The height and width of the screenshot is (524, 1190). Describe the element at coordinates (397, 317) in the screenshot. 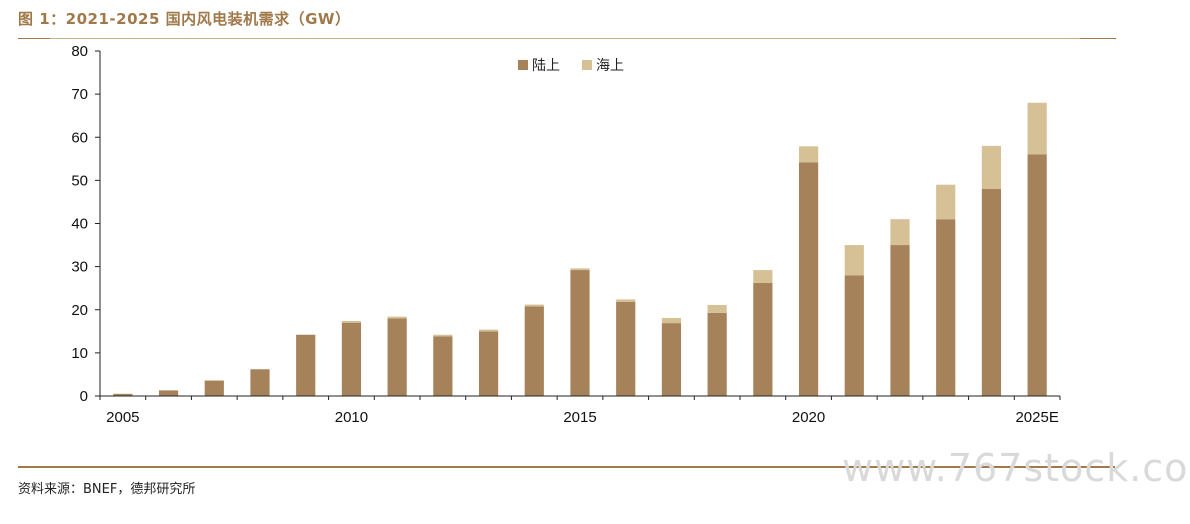

I see `bar-offshore-2011` at that location.